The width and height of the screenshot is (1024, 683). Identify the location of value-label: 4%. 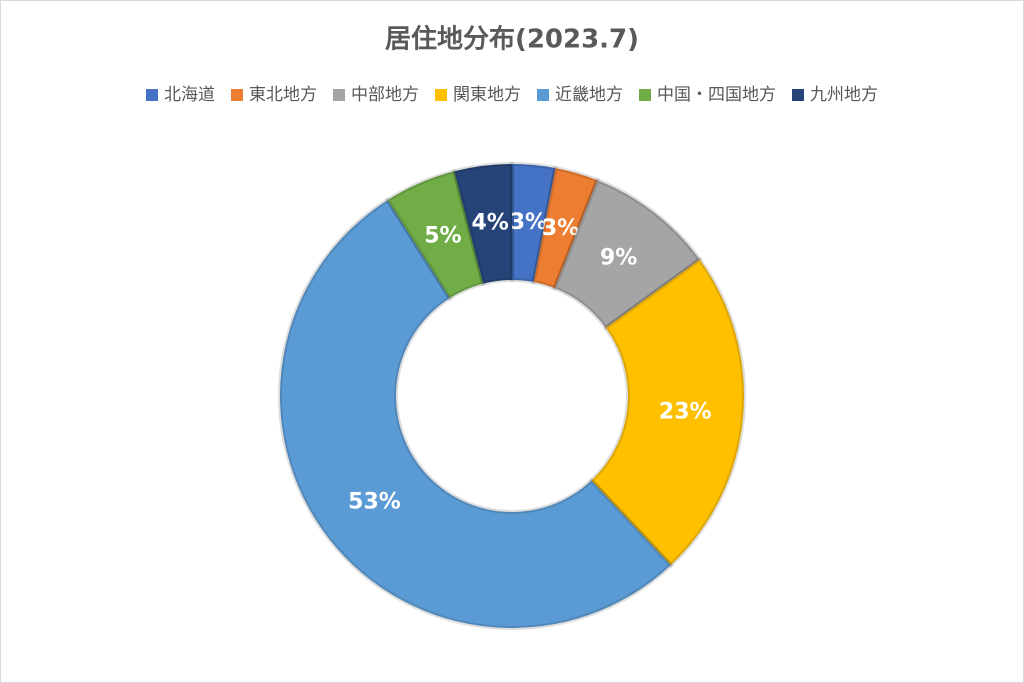
(490, 222).